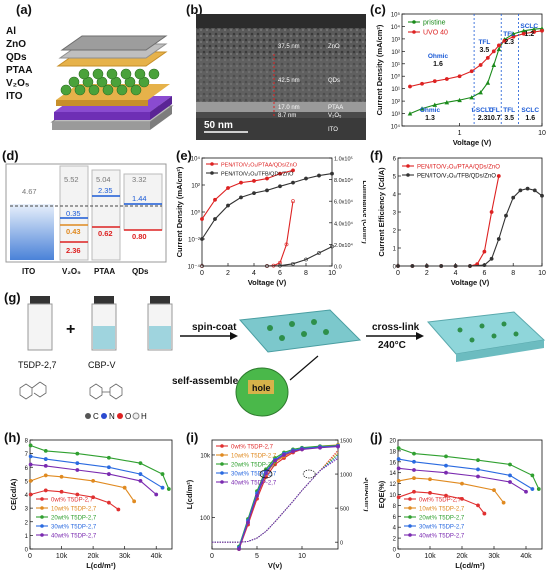 The image size is (550, 571). Describe the element at coordinates (395, 90) in the screenshot. I see `y-tick-label: 10¹` at that location.